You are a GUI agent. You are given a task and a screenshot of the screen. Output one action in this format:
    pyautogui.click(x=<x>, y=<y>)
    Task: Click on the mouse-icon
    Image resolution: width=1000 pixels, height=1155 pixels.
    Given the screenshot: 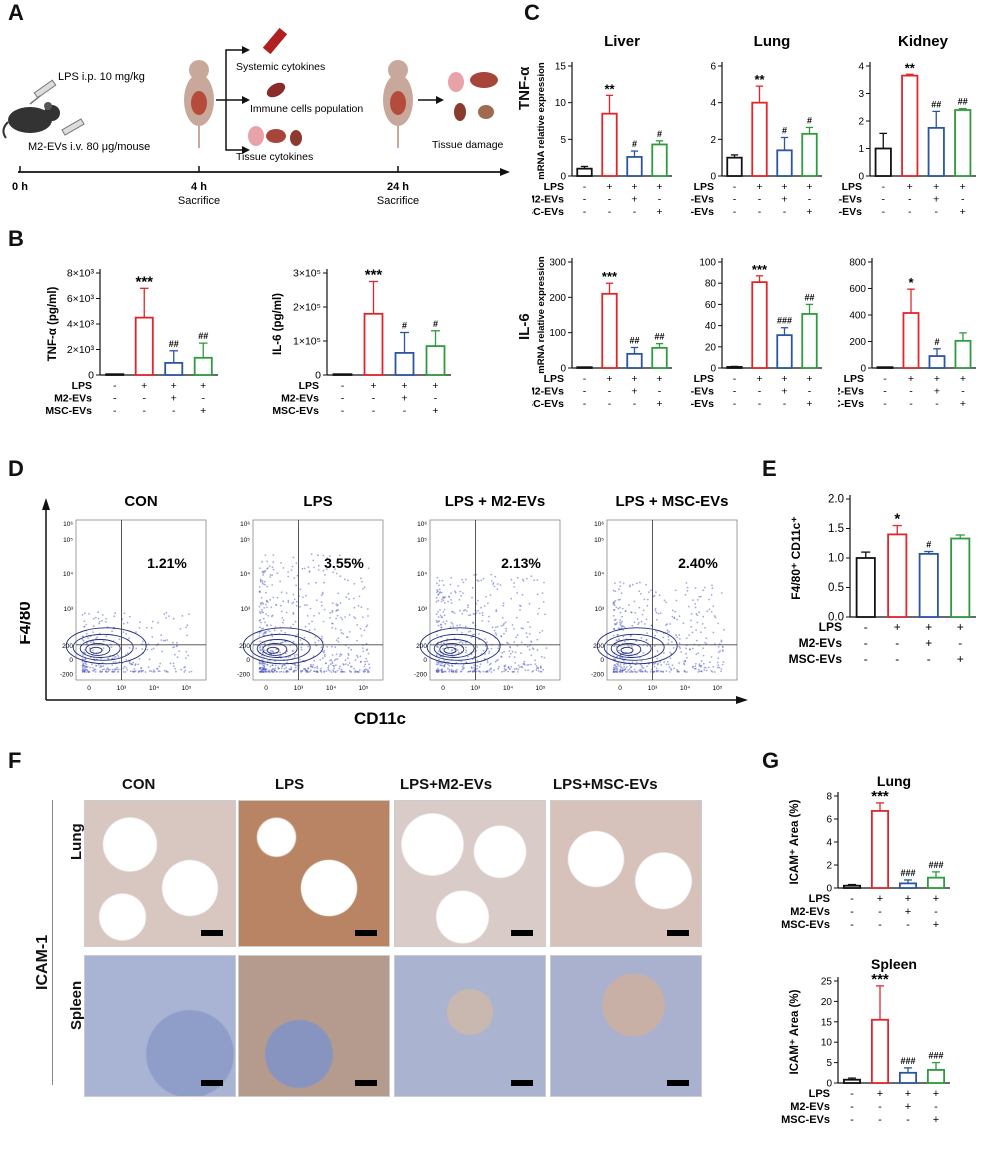 What is the action you would take?
    pyautogui.click(x=31, y=120)
    